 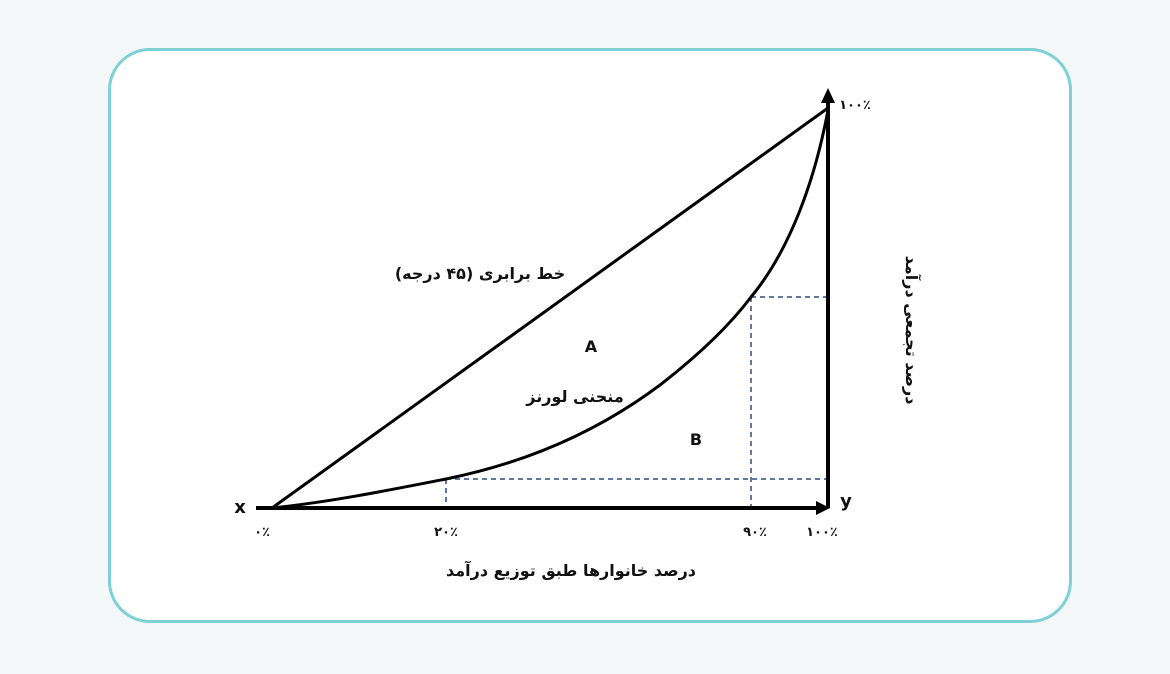 What do you see at coordinates (636, 401) in the screenshot?
I see `guide-lines` at bounding box center [636, 401].